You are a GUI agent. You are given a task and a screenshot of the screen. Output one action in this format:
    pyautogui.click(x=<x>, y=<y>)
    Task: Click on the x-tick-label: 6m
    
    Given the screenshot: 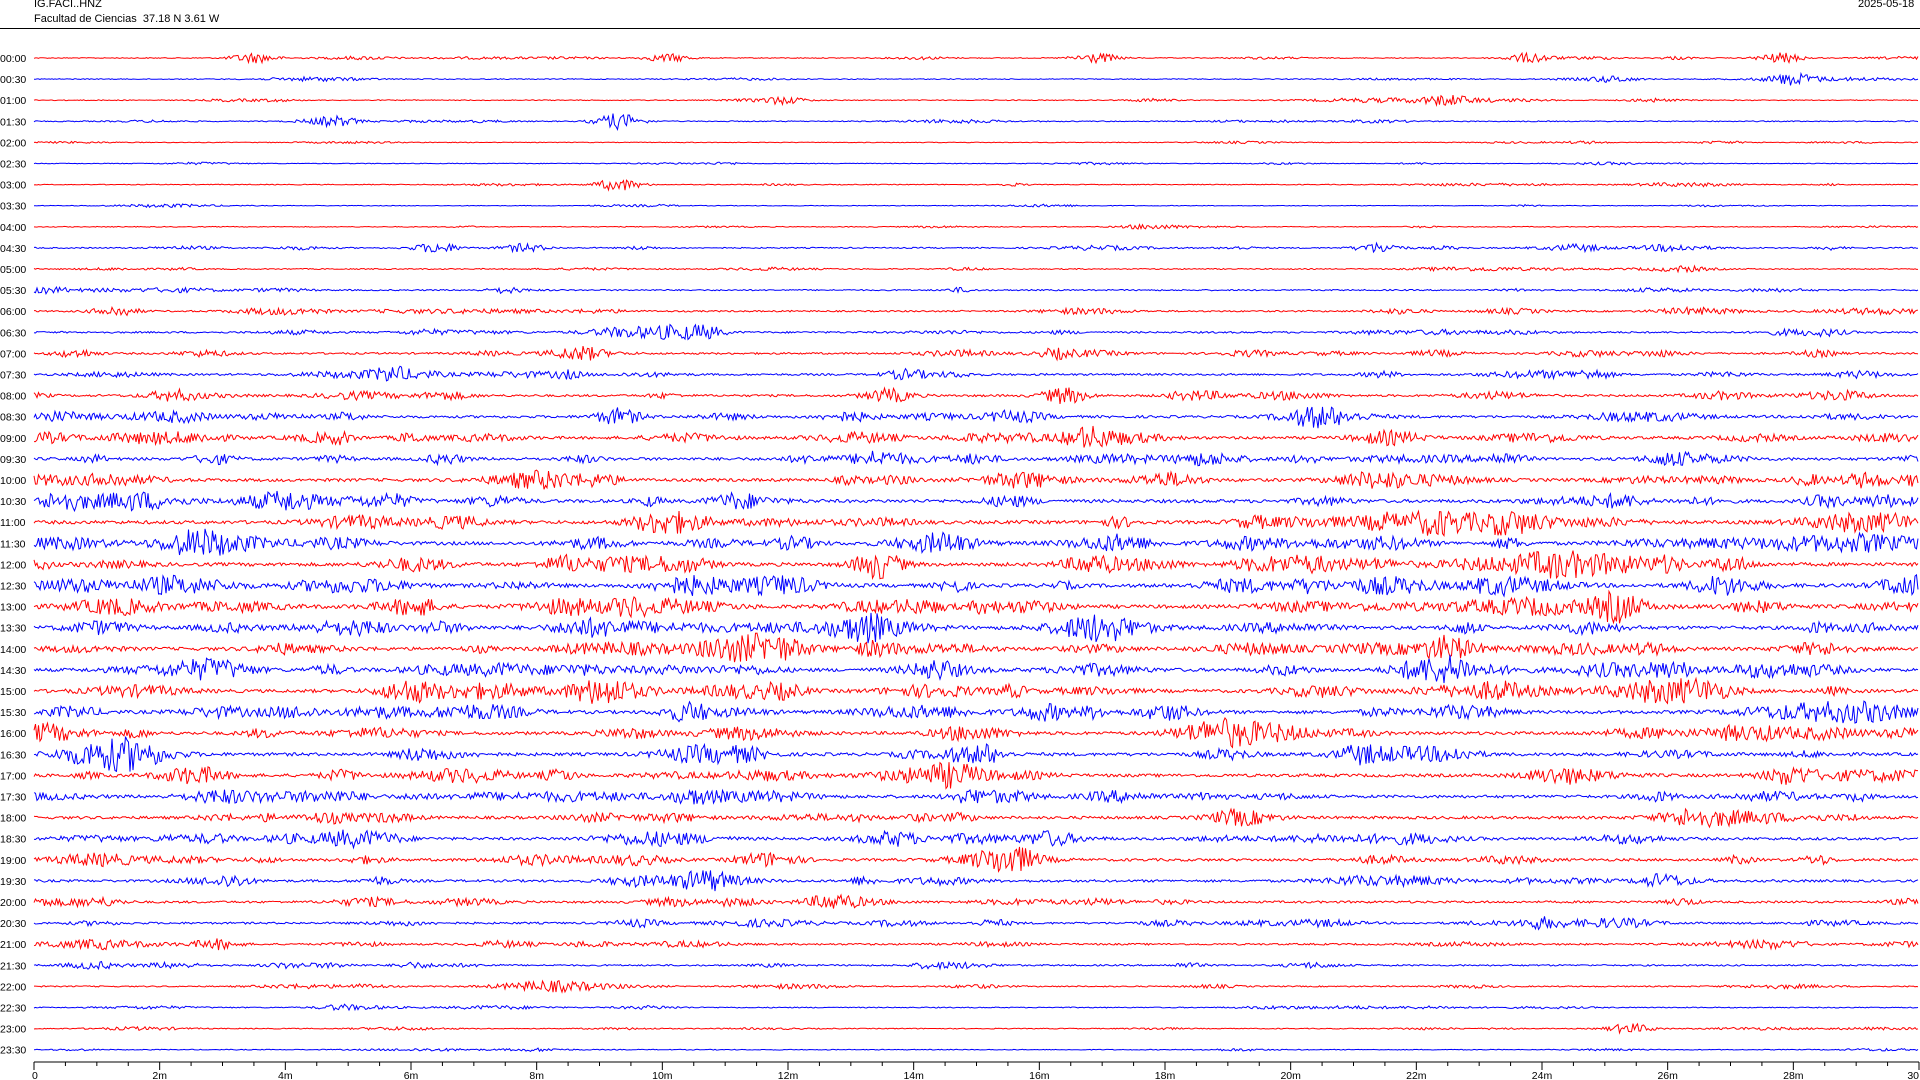 What is the action you would take?
    pyautogui.click(x=411, y=1075)
    